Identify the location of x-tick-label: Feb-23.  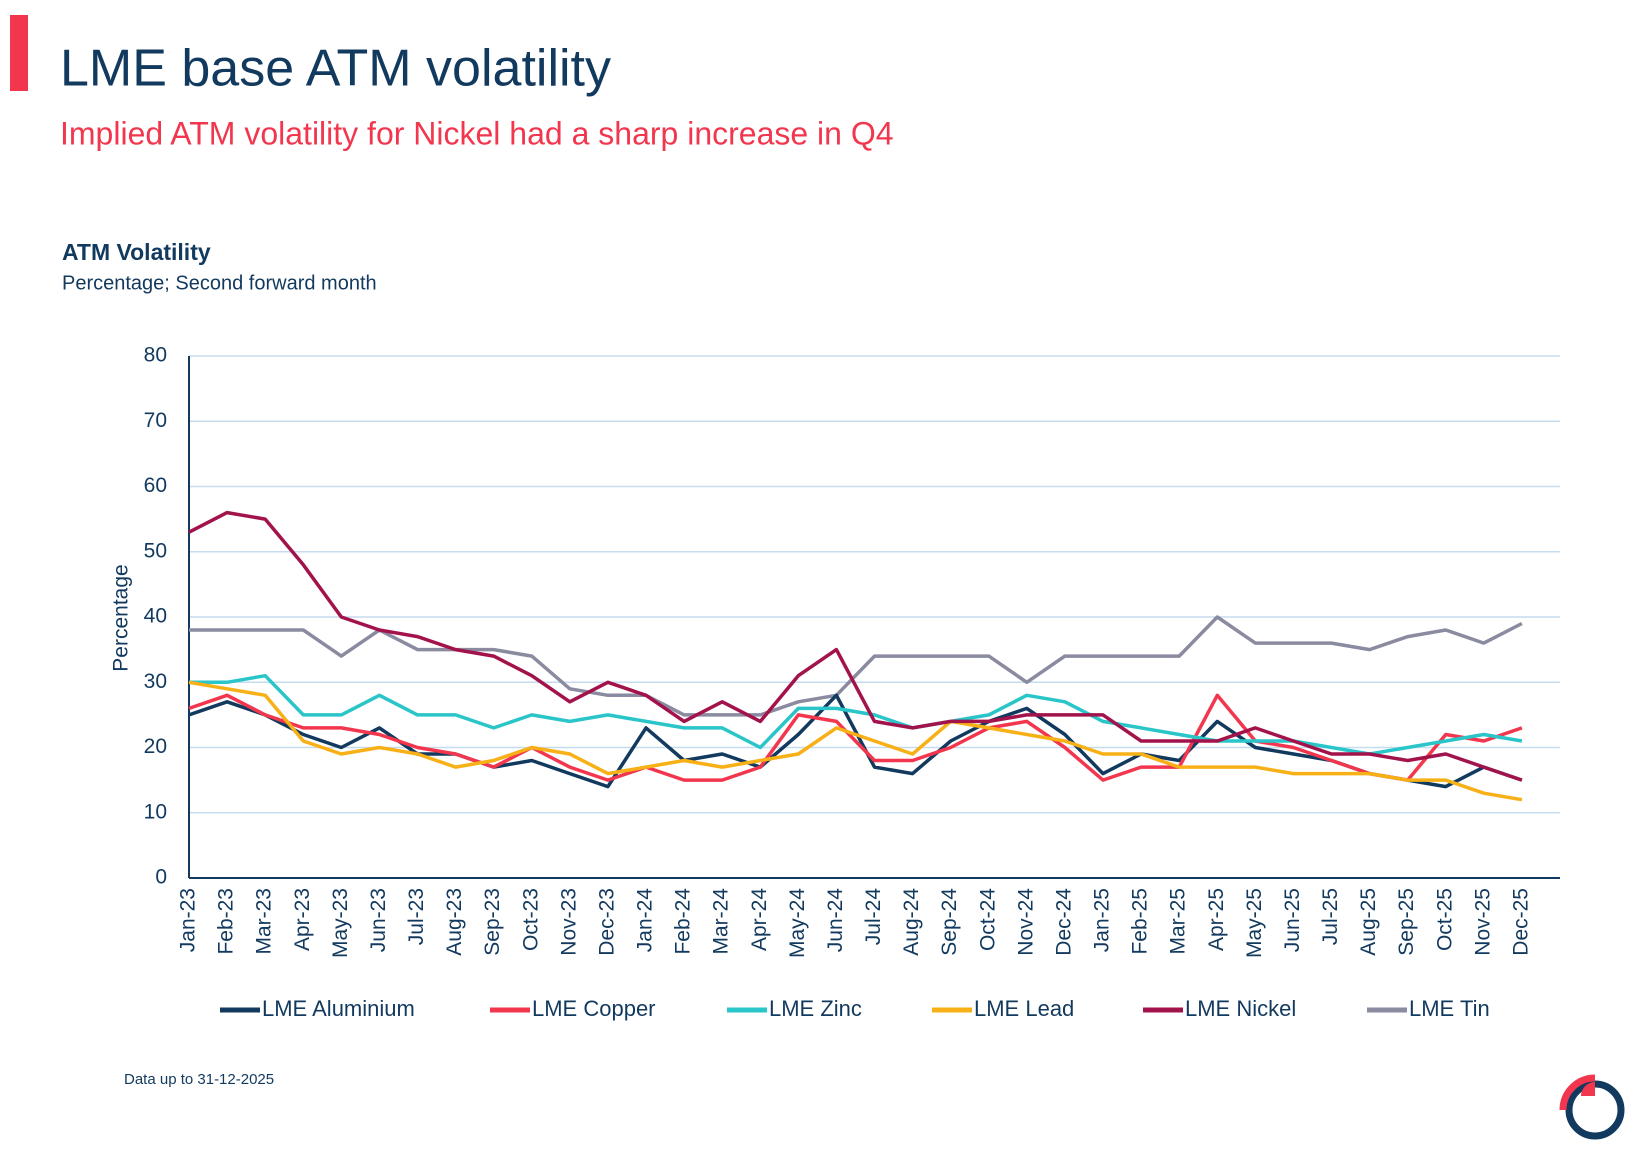
(226, 921).